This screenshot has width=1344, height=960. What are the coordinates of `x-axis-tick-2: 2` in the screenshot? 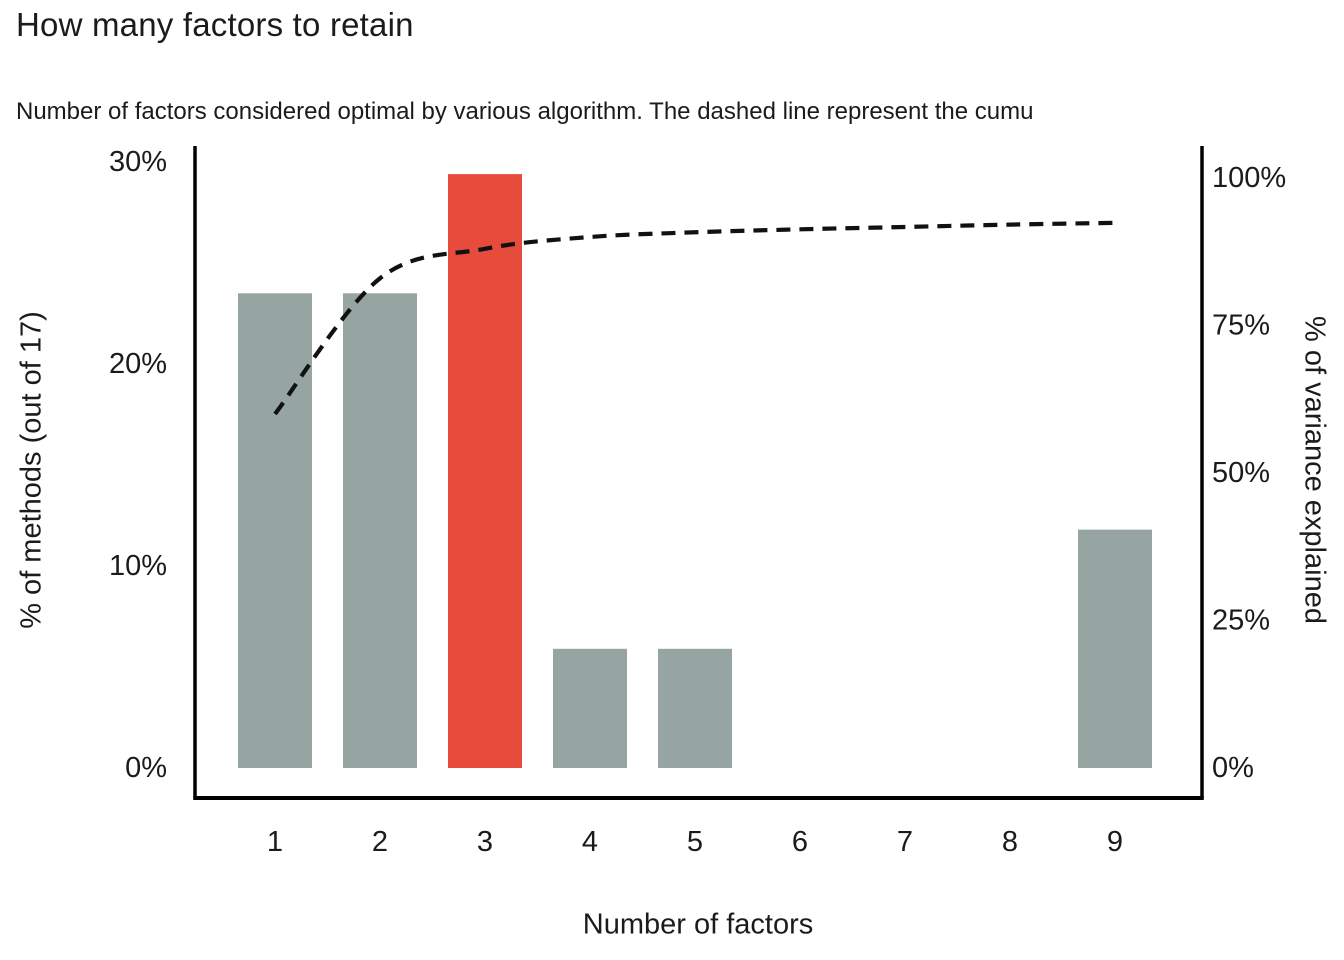 It's located at (380, 842).